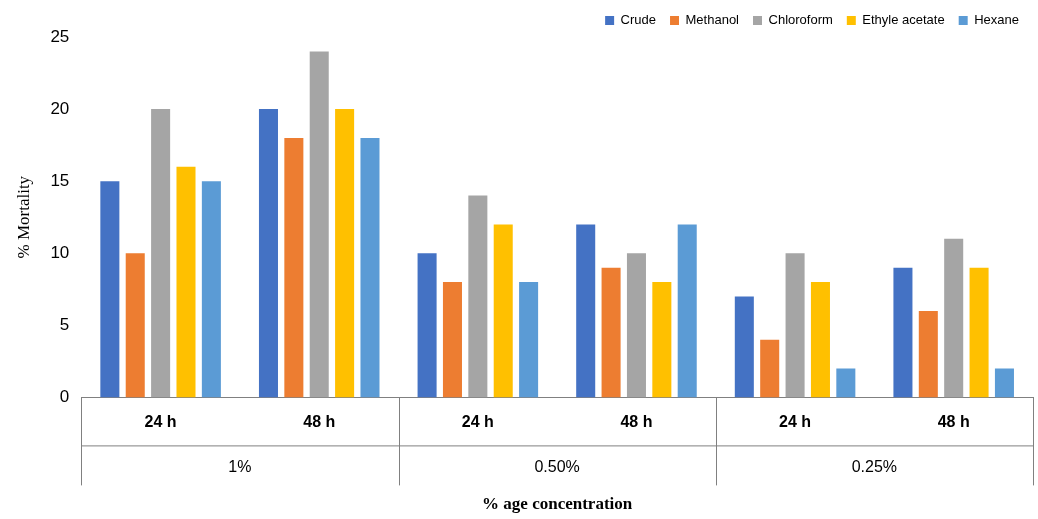  I want to click on x-axis-title: % age concentration, so click(557, 504).